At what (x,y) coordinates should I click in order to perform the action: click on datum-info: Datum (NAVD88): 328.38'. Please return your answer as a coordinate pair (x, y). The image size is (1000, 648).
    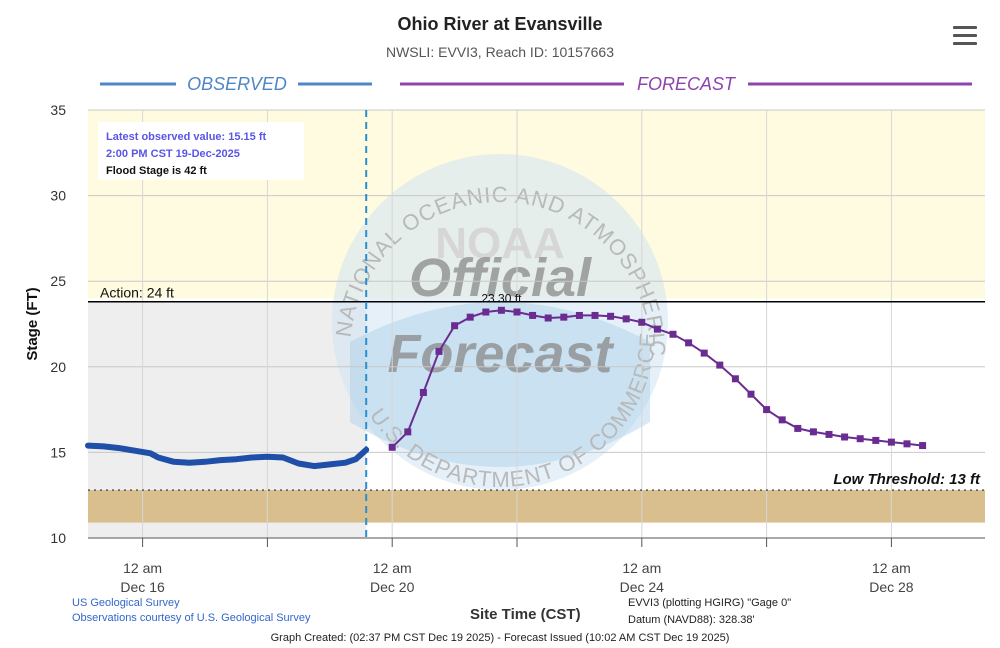
    Looking at the image, I should click on (691, 620).